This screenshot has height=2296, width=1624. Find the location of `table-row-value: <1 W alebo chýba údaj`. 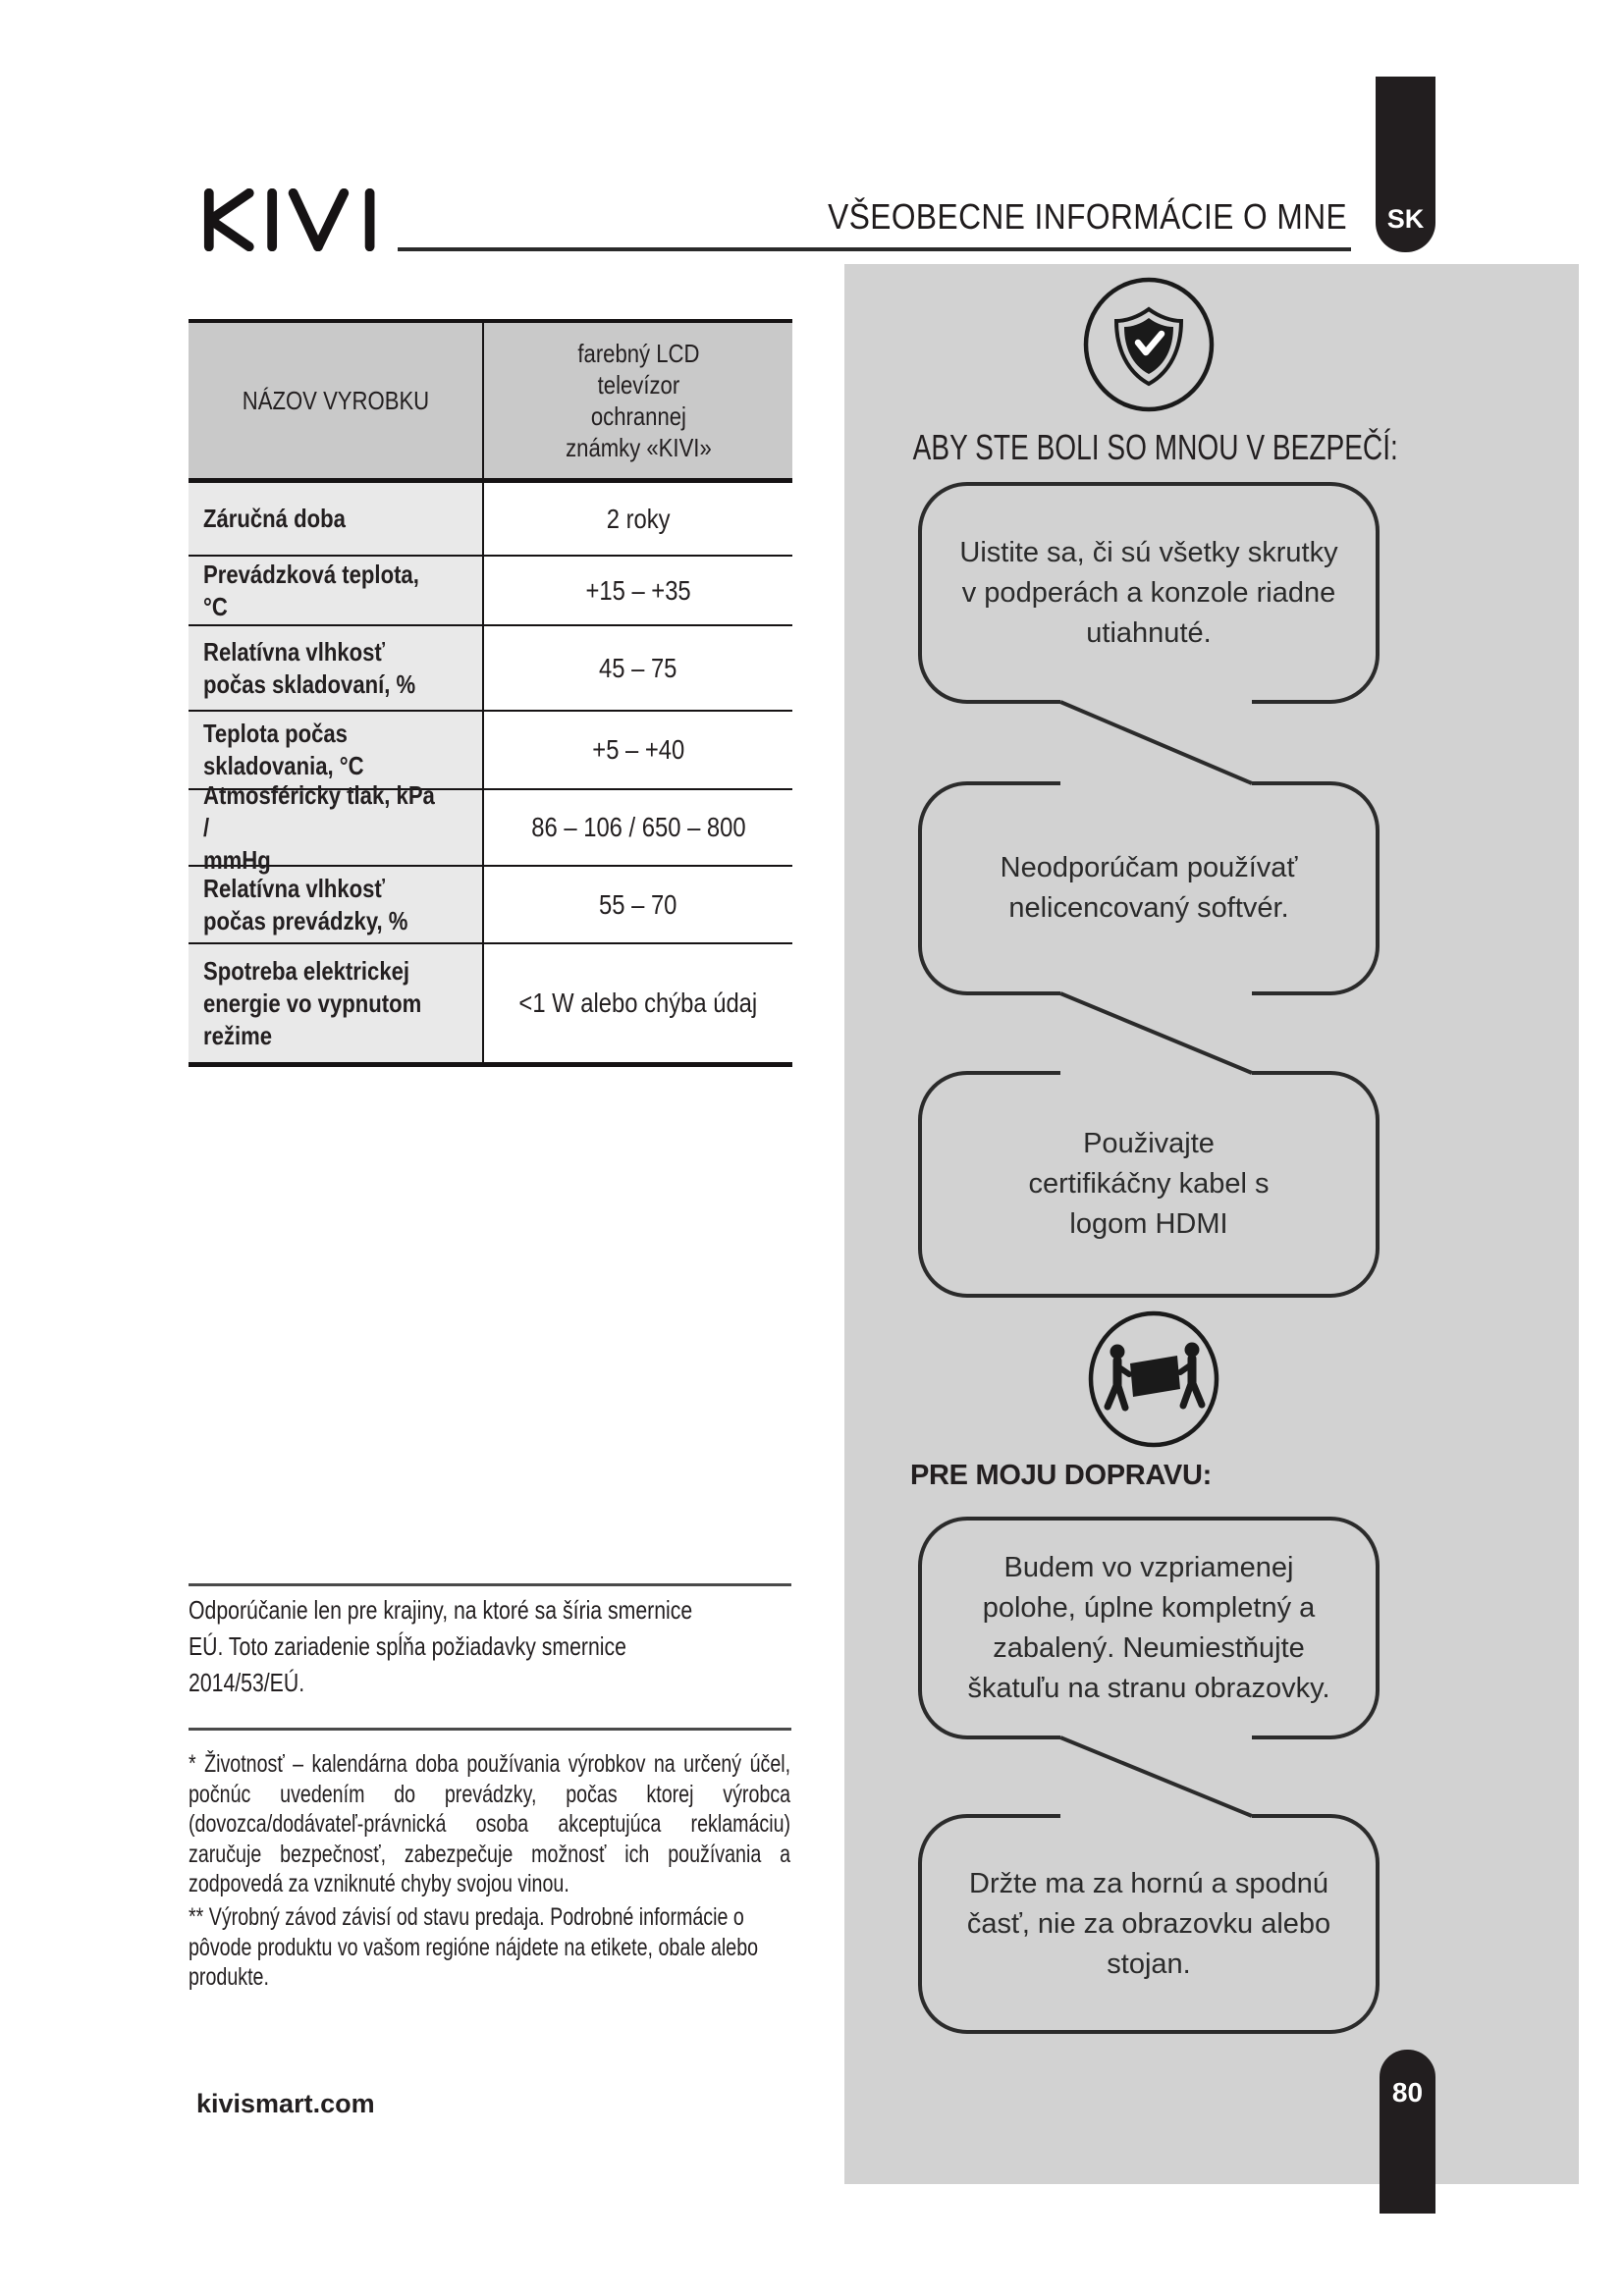

table-row-value: <1 W alebo chýba údaj is located at coordinates (638, 1003).